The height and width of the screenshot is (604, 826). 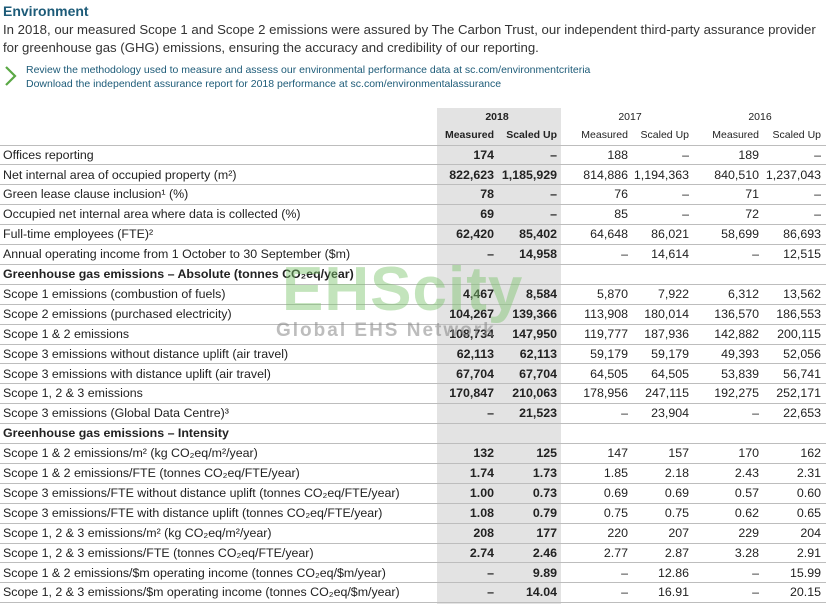 I want to click on title: Environment, so click(x=46, y=11).